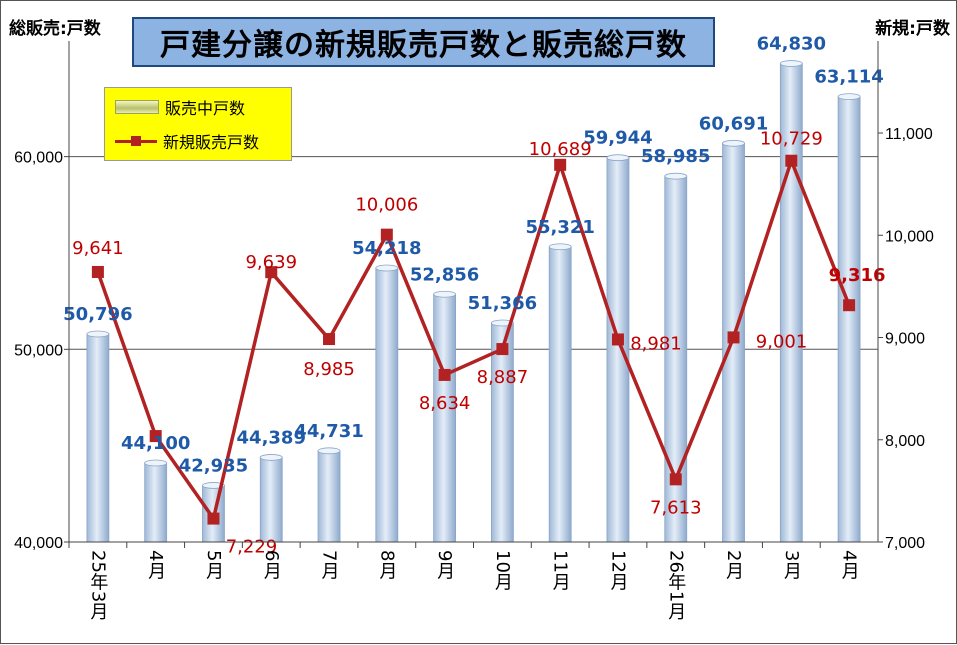  Describe the element at coordinates (386, 564) in the screenshot. I see `x-tick-label: 8月` at that location.